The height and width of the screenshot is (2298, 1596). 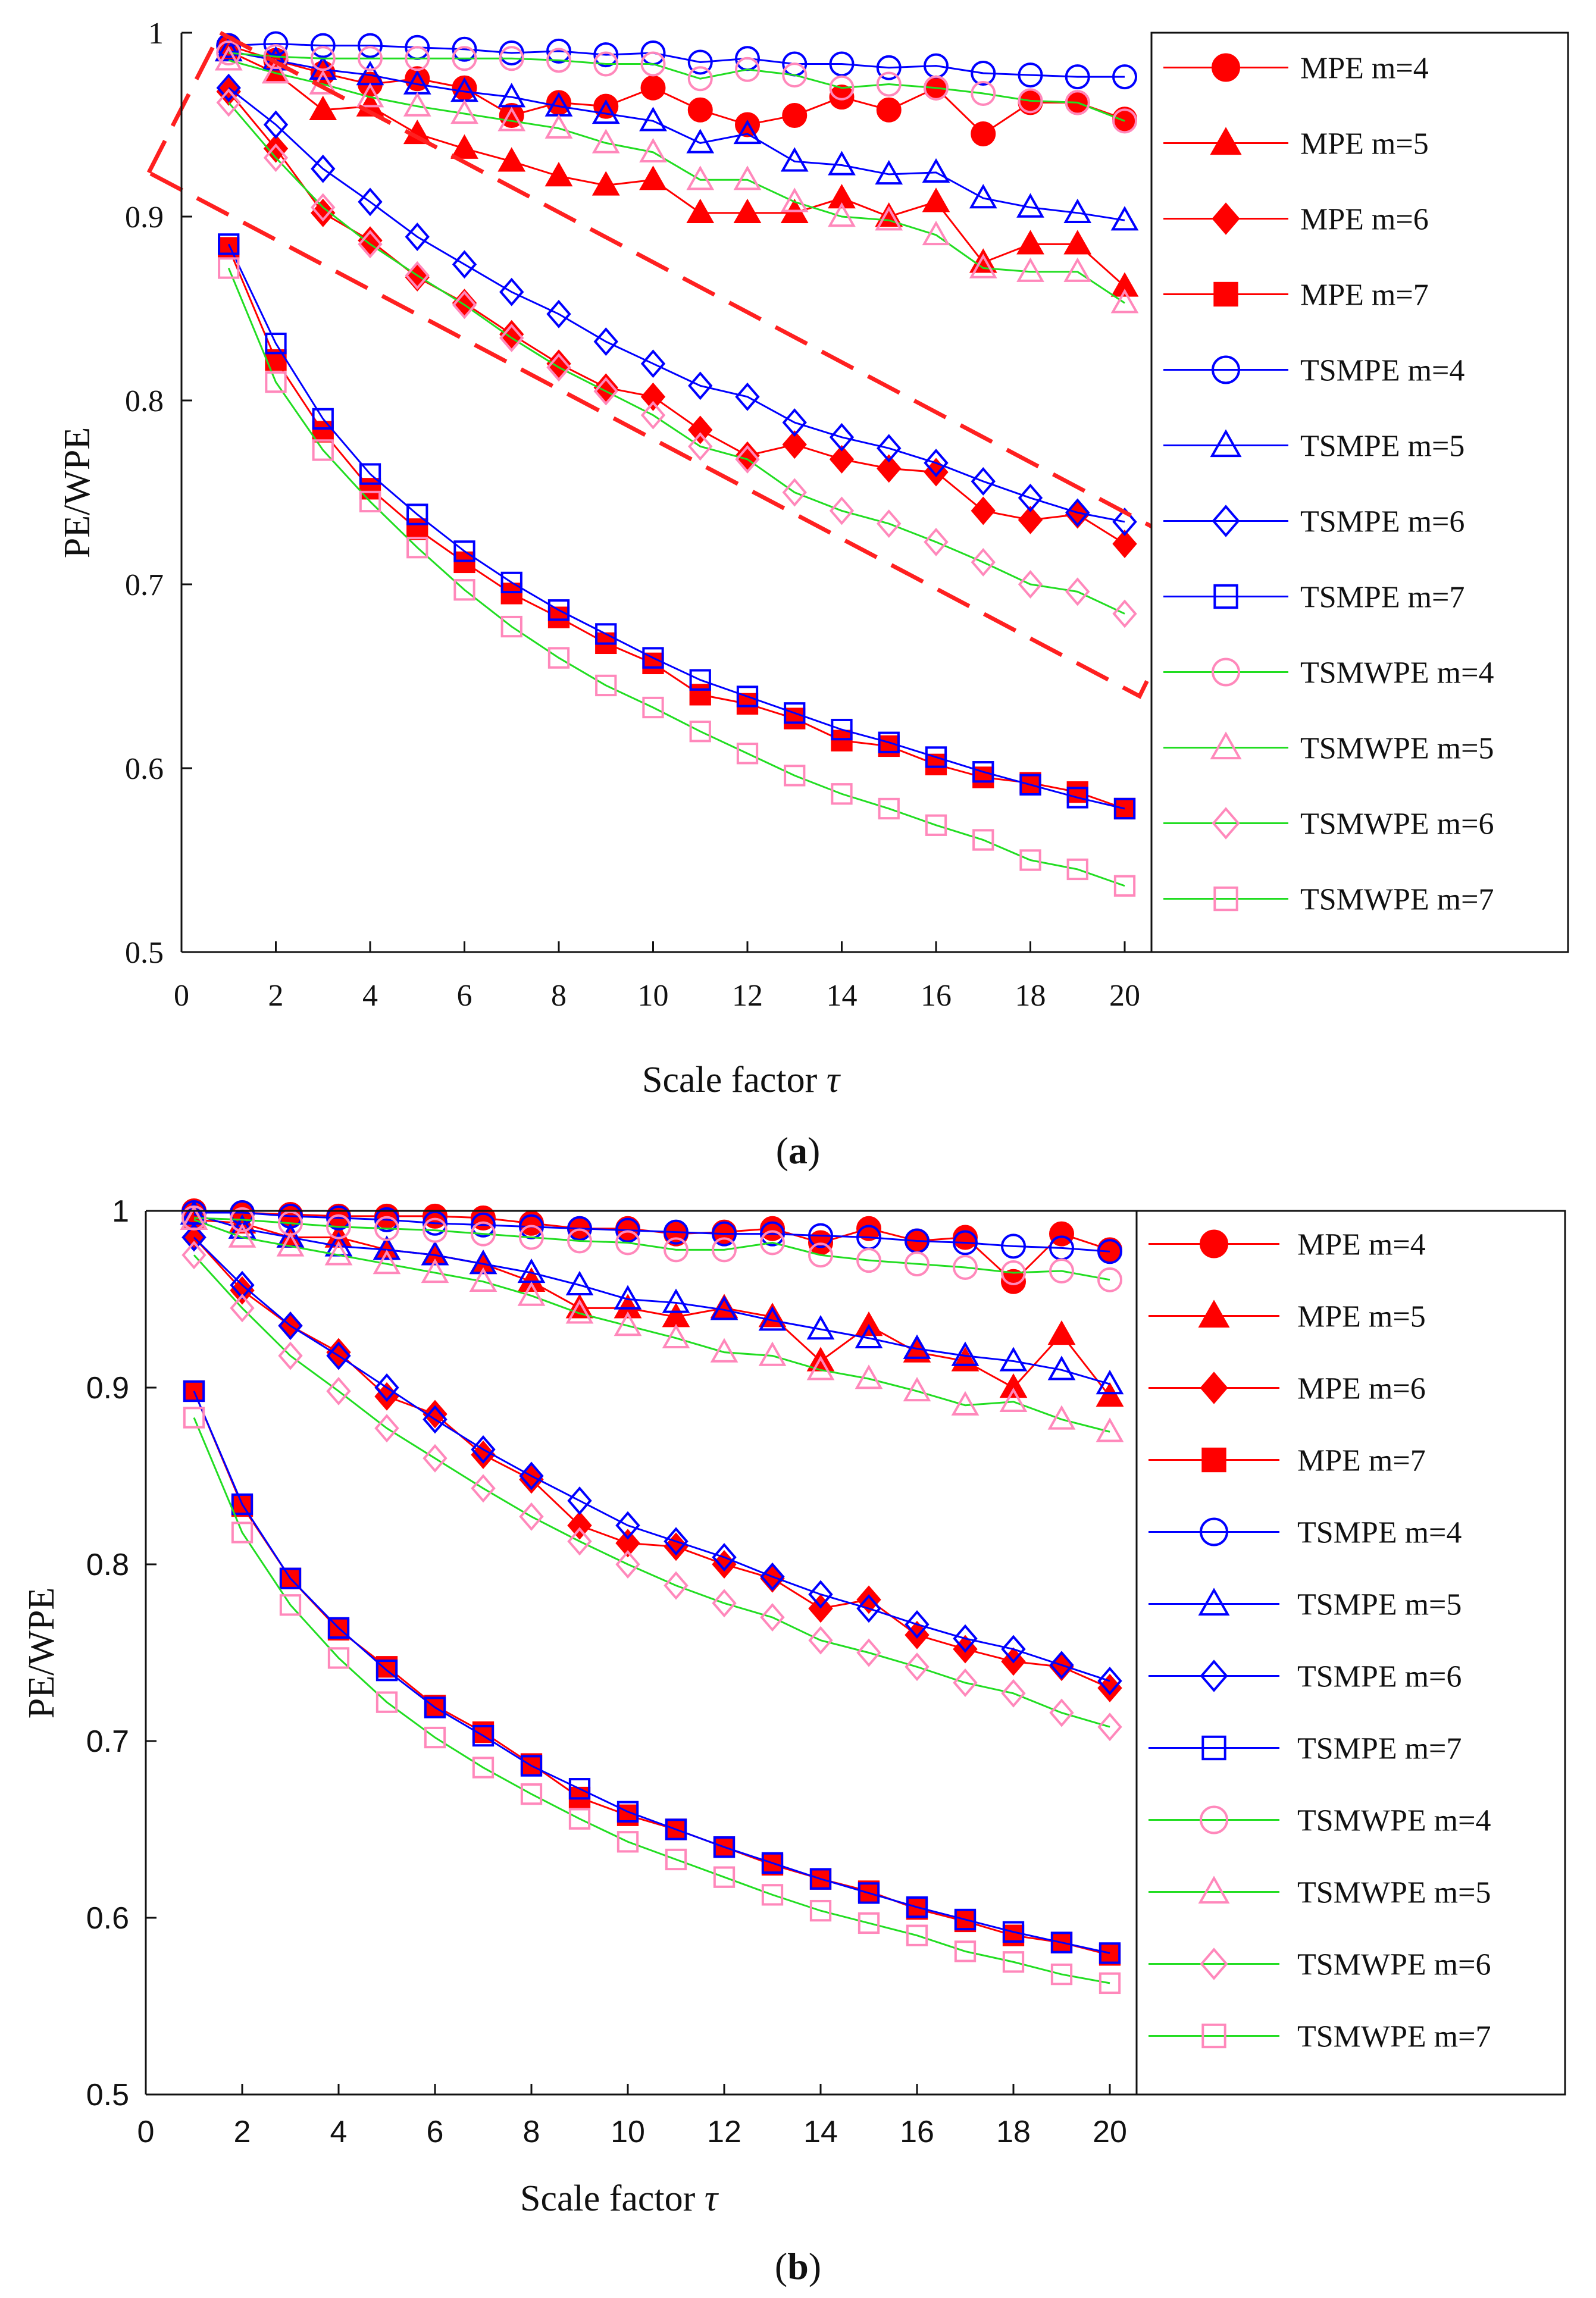 What do you see at coordinates (834, 1080) in the screenshot?
I see `x-axis-label-symbol-a: τ` at bounding box center [834, 1080].